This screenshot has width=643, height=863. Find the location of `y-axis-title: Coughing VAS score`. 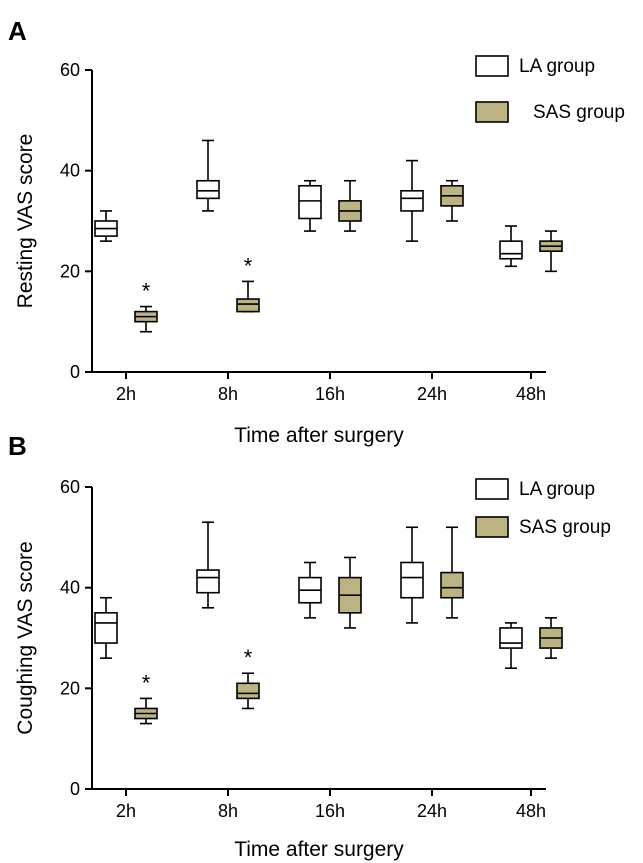

y-axis-title: Coughing VAS score is located at coordinates (25, 637).